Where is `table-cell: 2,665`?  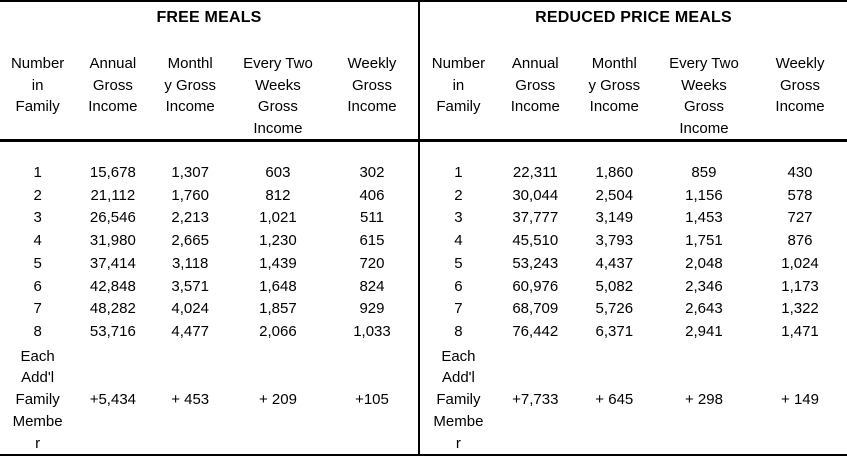
table-cell: 2,665 is located at coordinates (190, 241).